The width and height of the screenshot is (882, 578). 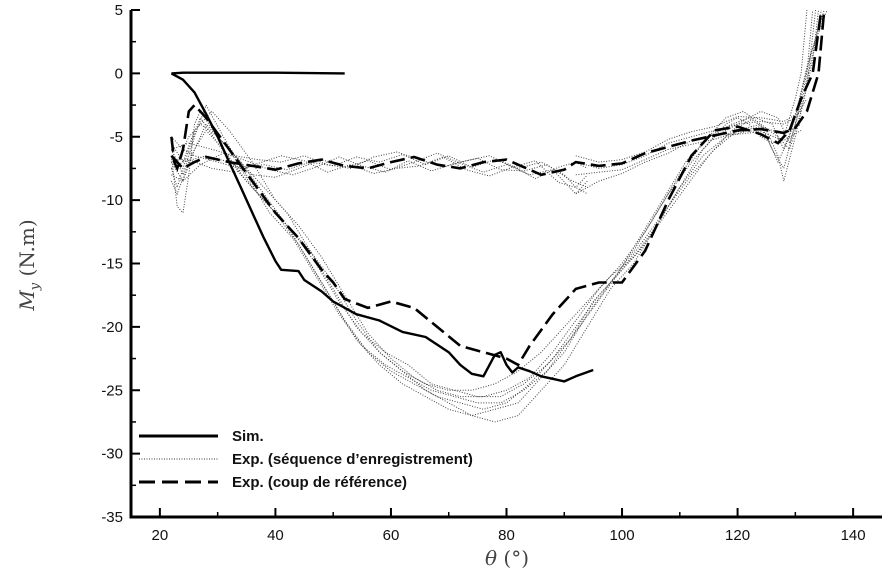 I want to click on x-tick-label: 60, so click(x=391, y=535).